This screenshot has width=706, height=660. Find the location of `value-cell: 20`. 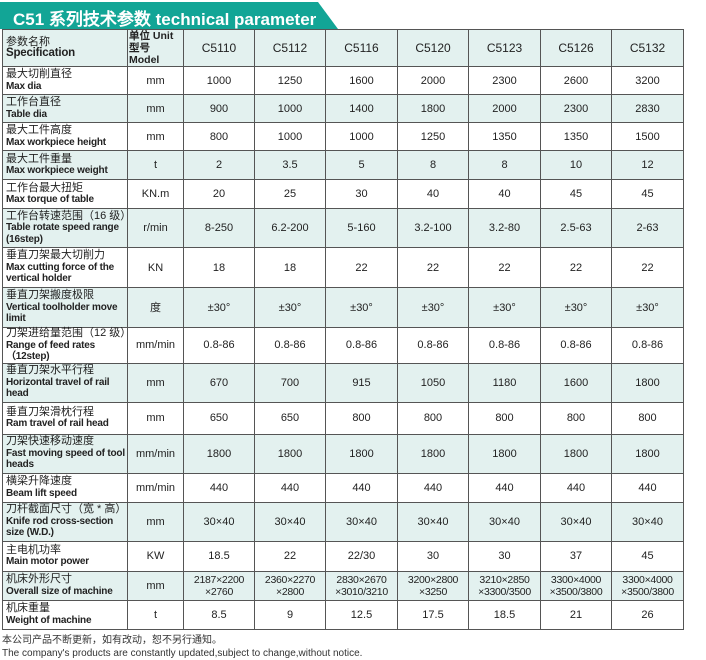

value-cell: 20 is located at coordinates (219, 194).